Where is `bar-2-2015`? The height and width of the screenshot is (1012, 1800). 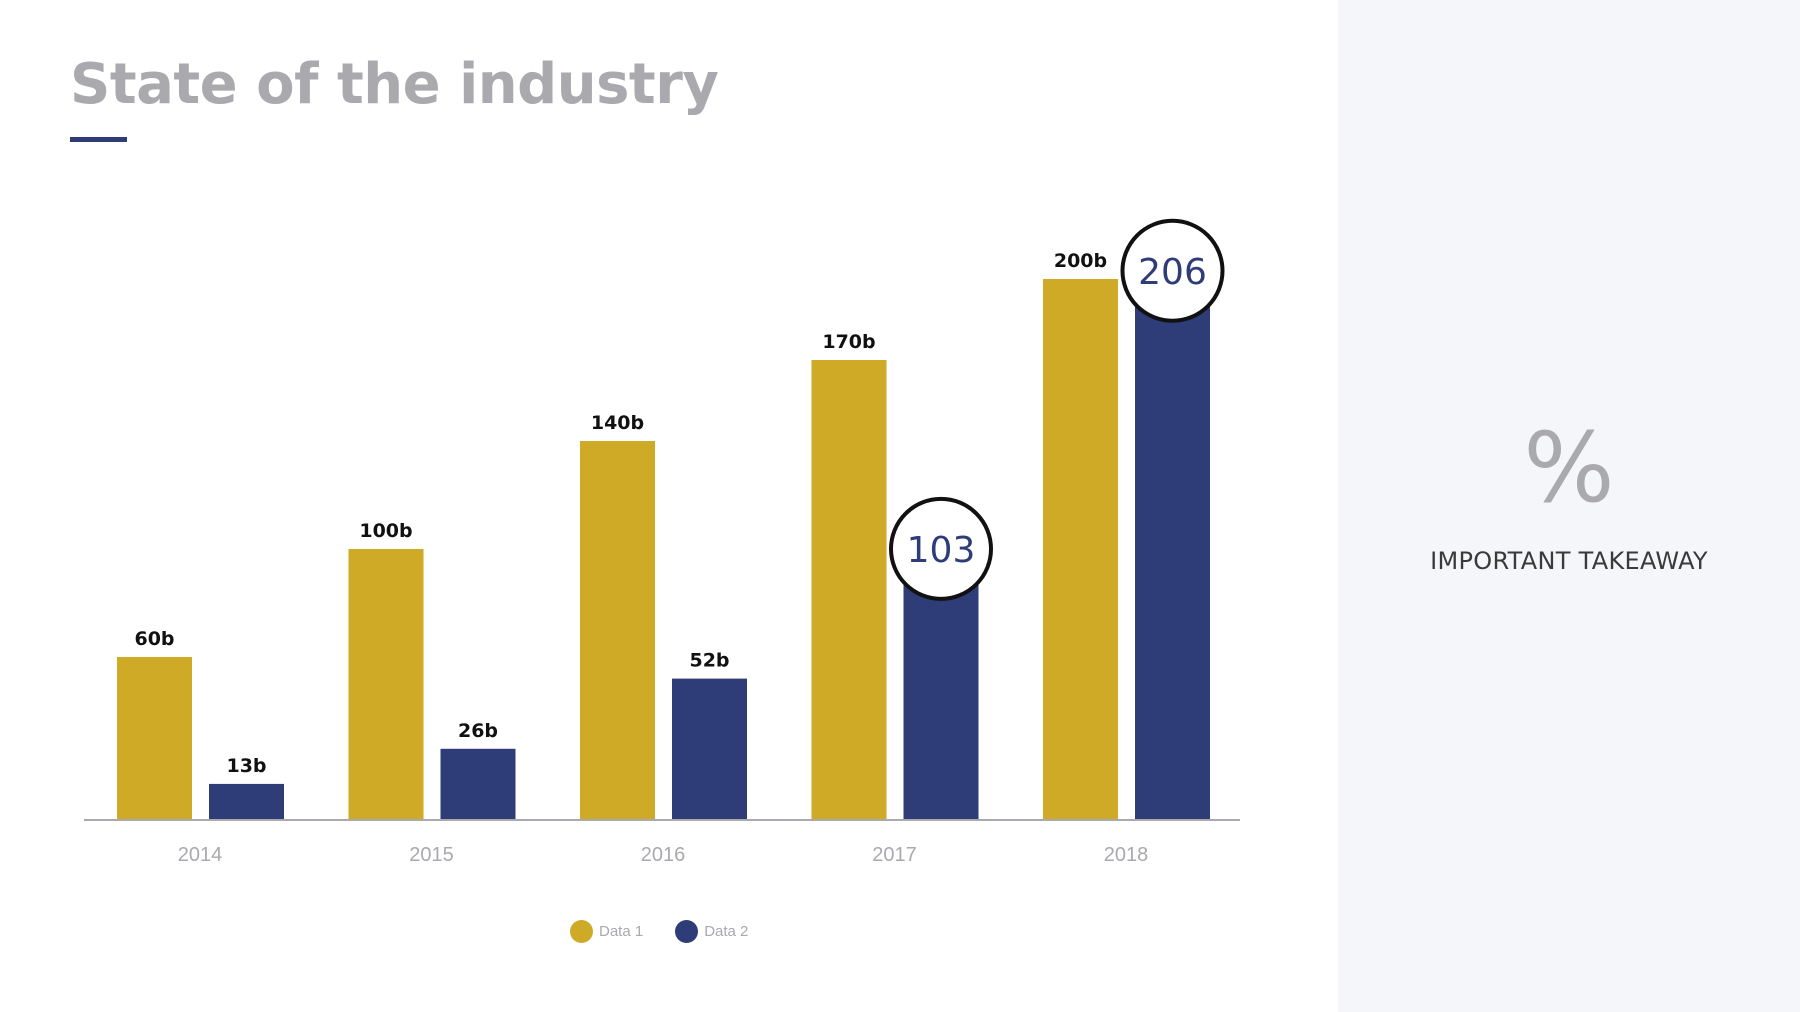
bar-2-2015 is located at coordinates (478, 783).